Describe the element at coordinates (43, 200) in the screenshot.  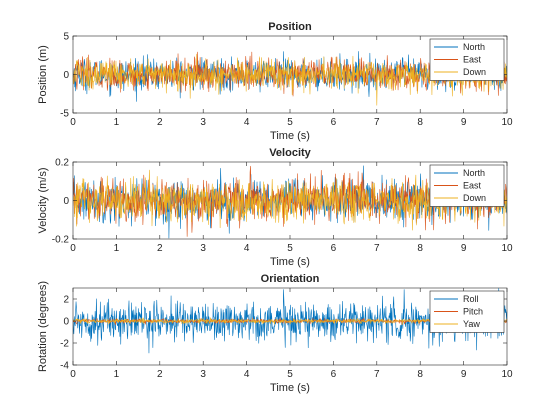
I see `y-axis-label: Velocity (m/s)` at that location.